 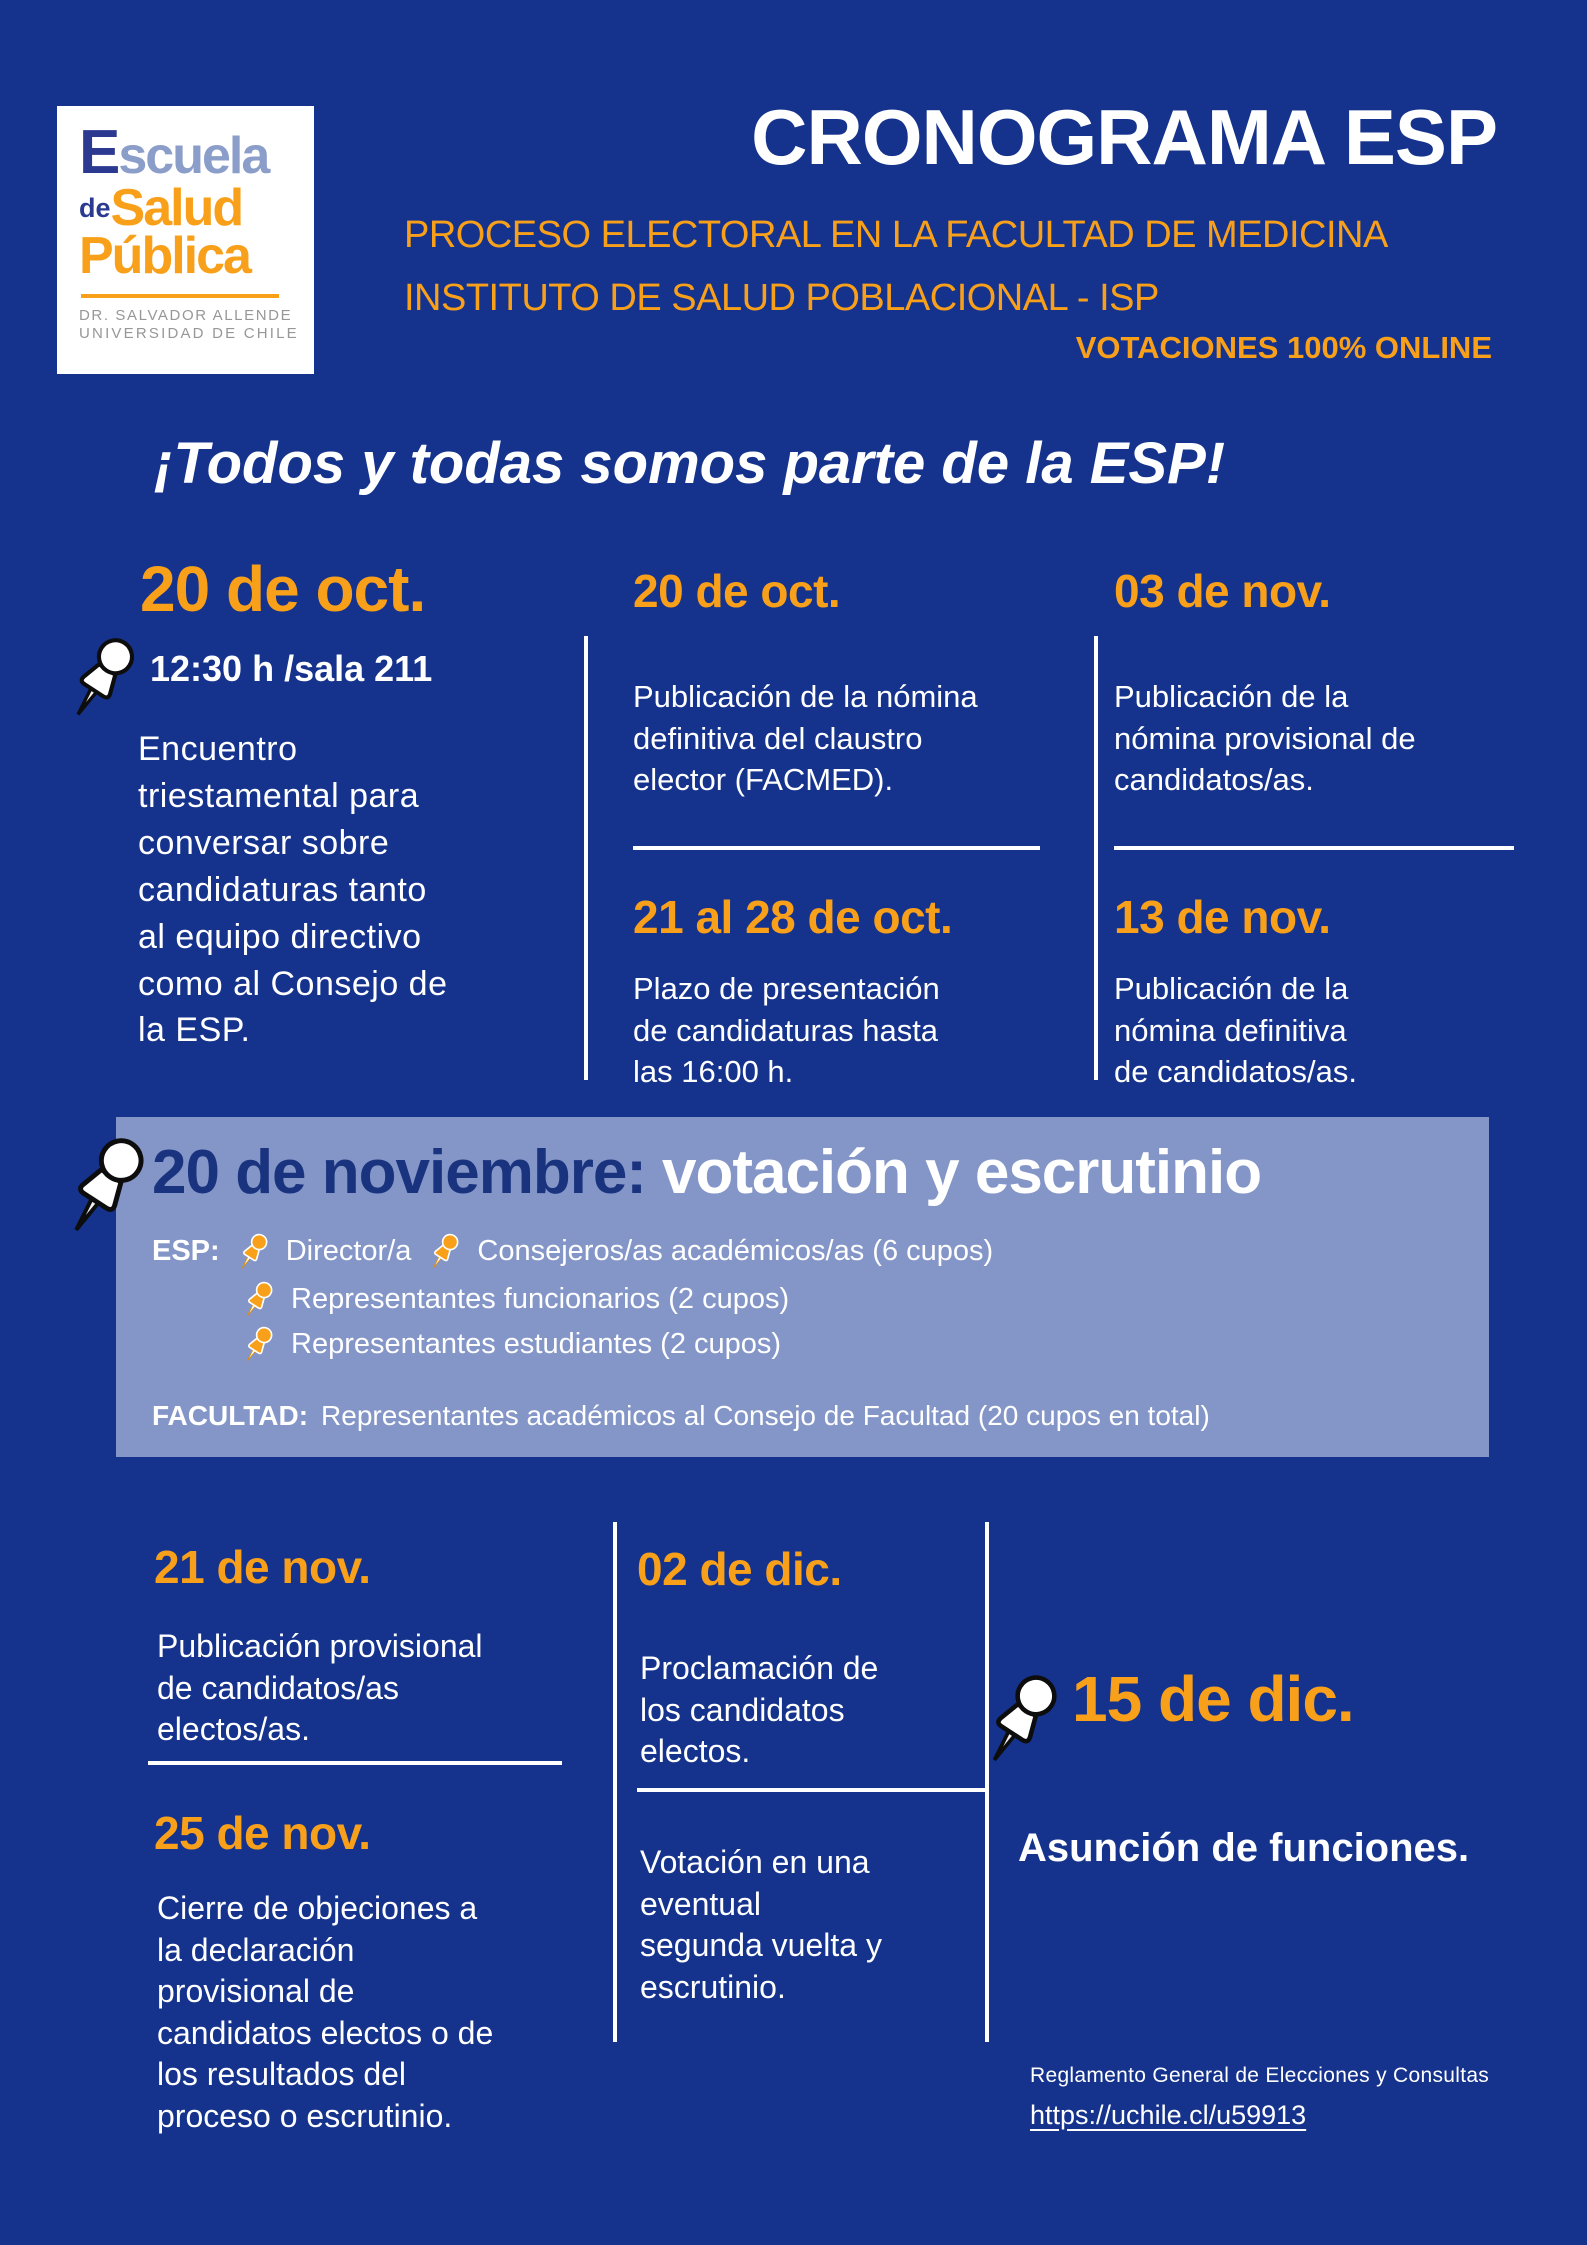 What do you see at coordinates (189, 333) in the screenshot?
I see `logo-caption-uchile: UNIVERSIDAD DE CHILE` at bounding box center [189, 333].